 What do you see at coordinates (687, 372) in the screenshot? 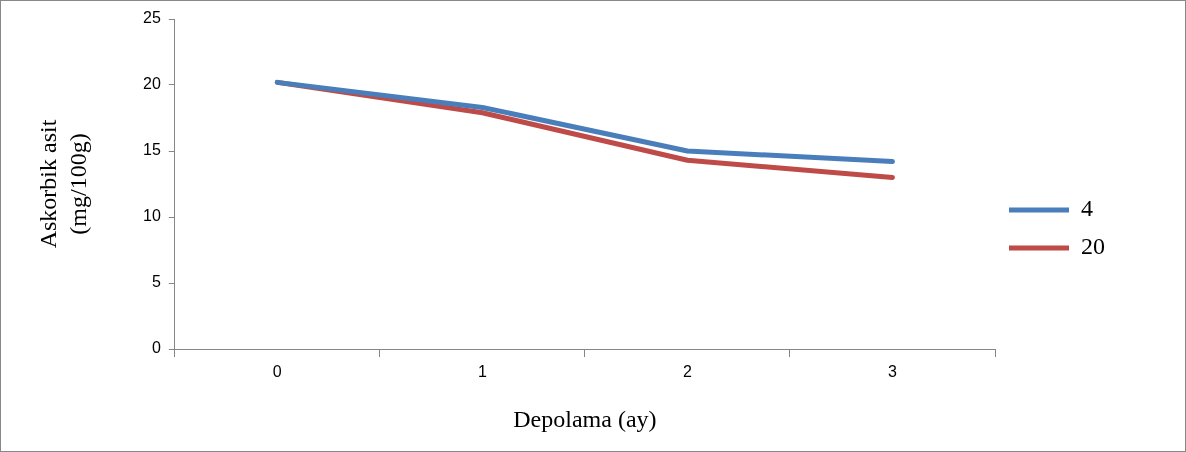
I see `x-tick-label: 2` at bounding box center [687, 372].